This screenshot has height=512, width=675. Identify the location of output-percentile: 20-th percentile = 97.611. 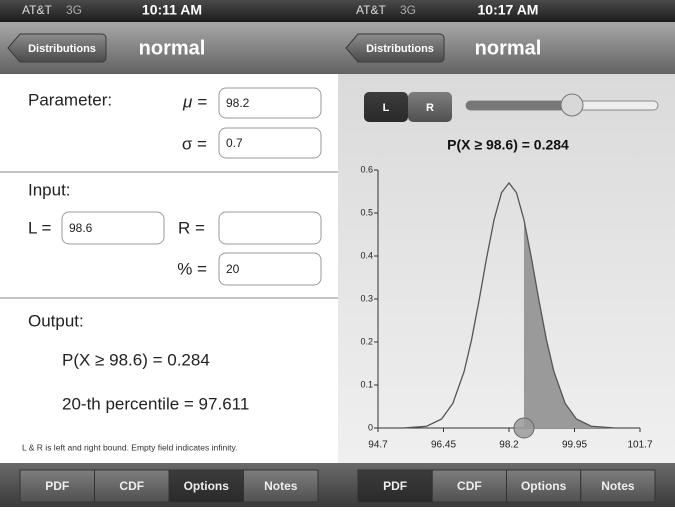
(155, 403).